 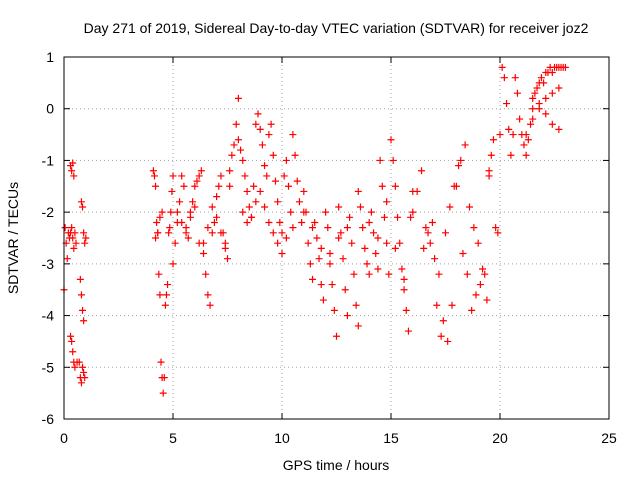 What do you see at coordinates (500, 438) in the screenshot?
I see `x-tick-label: 20` at bounding box center [500, 438].